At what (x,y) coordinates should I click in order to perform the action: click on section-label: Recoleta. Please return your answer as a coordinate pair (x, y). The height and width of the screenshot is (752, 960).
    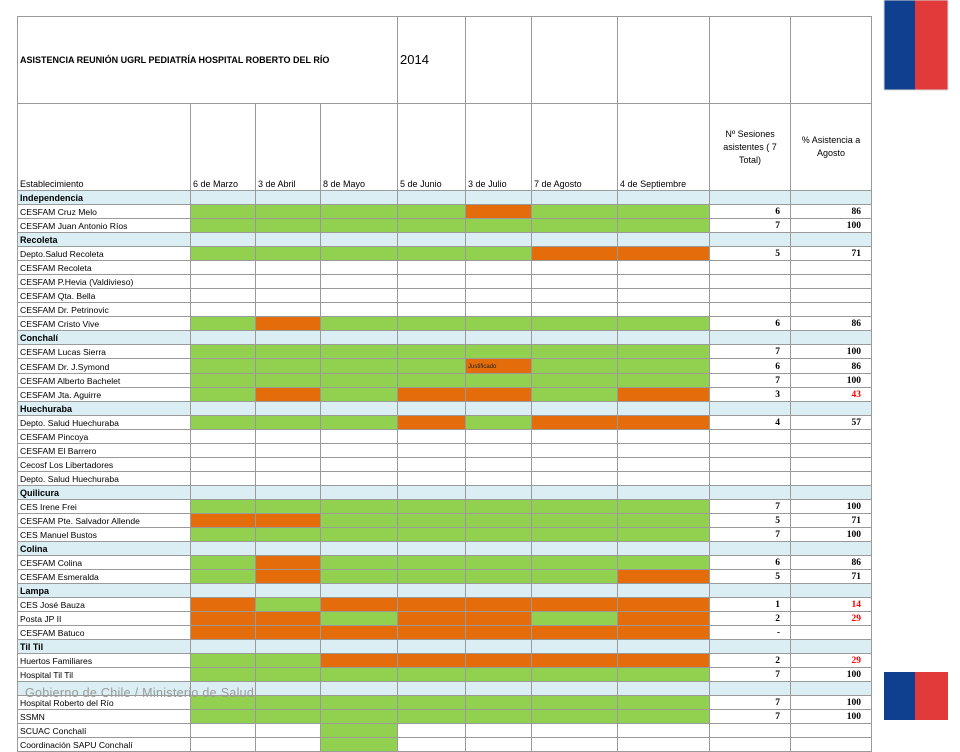
    Looking at the image, I should click on (104, 239).